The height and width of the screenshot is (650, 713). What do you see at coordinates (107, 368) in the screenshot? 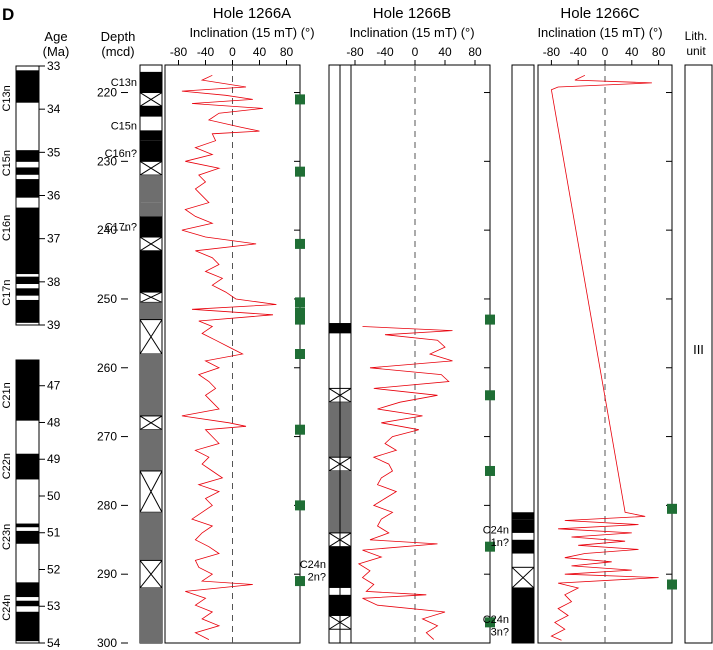
I see `depth-tick-label: 260` at bounding box center [107, 368].